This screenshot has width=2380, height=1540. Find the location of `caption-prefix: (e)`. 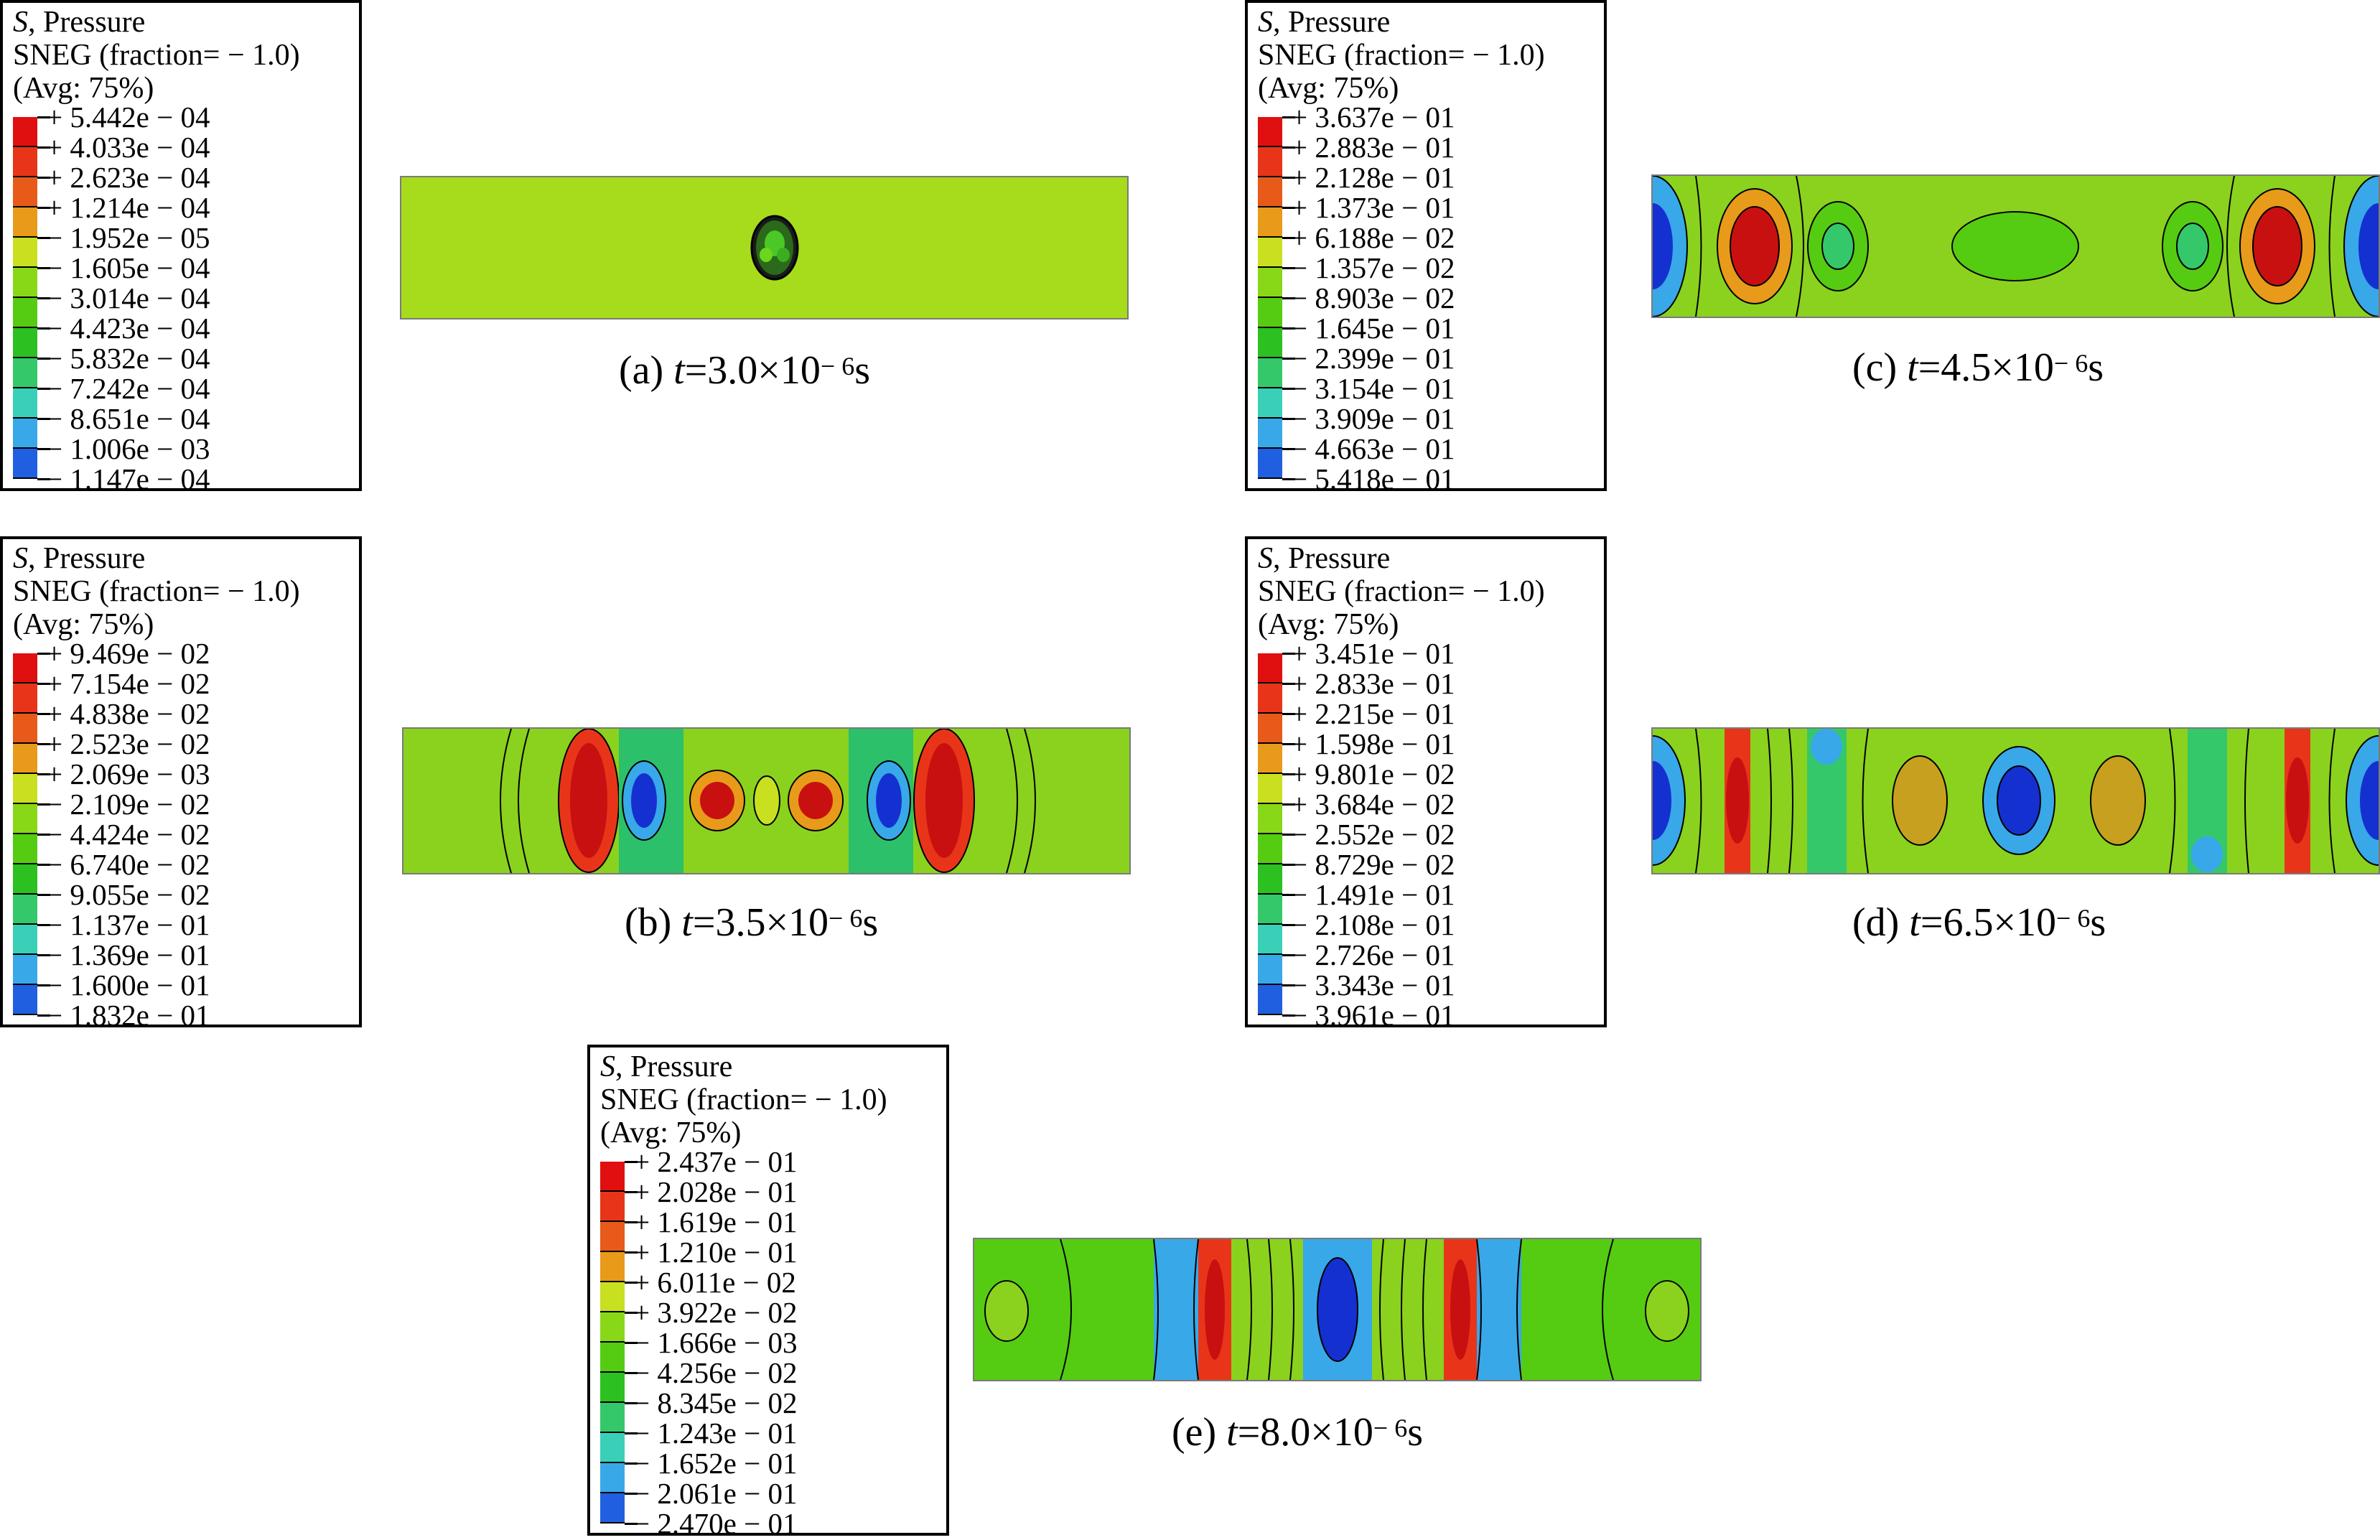

caption-prefix: (e) is located at coordinates (1199, 1432).